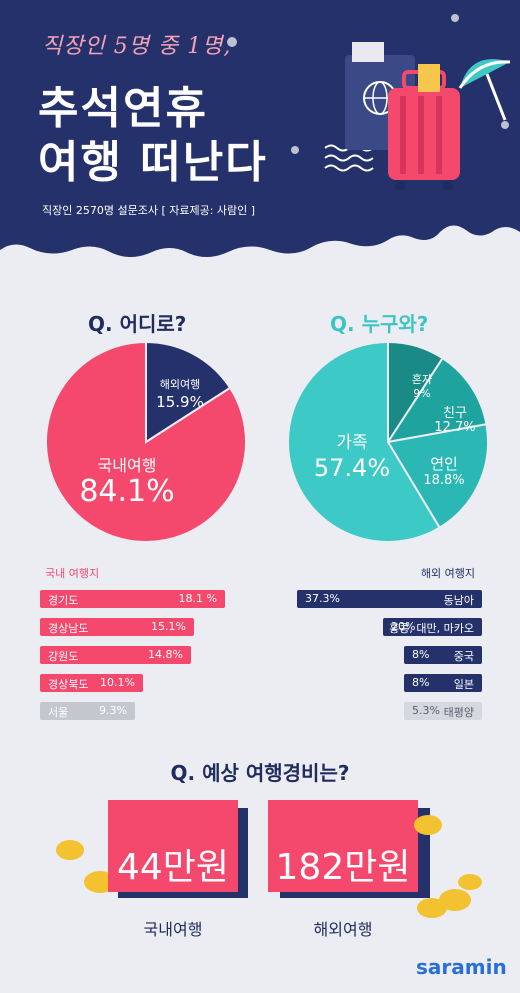 The image size is (520, 993). Describe the element at coordinates (422, 393) in the screenshot. I see `pie-who-value-alone: 9%` at that location.